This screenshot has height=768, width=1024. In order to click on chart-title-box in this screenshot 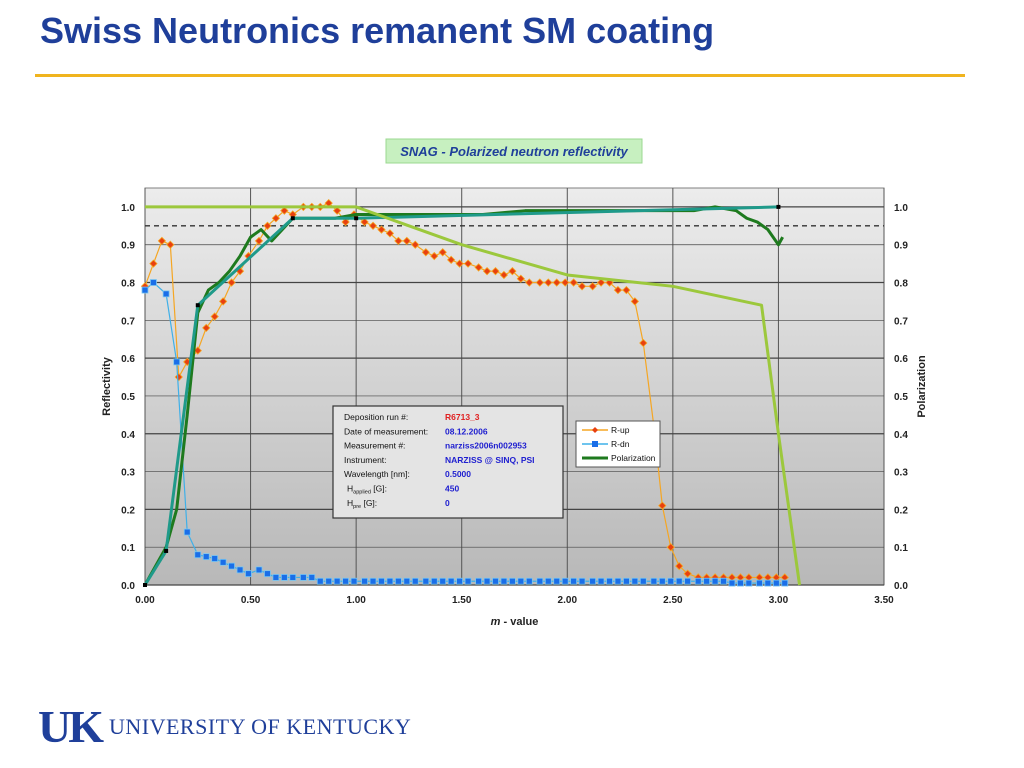, I will do `click(514, 151)`.